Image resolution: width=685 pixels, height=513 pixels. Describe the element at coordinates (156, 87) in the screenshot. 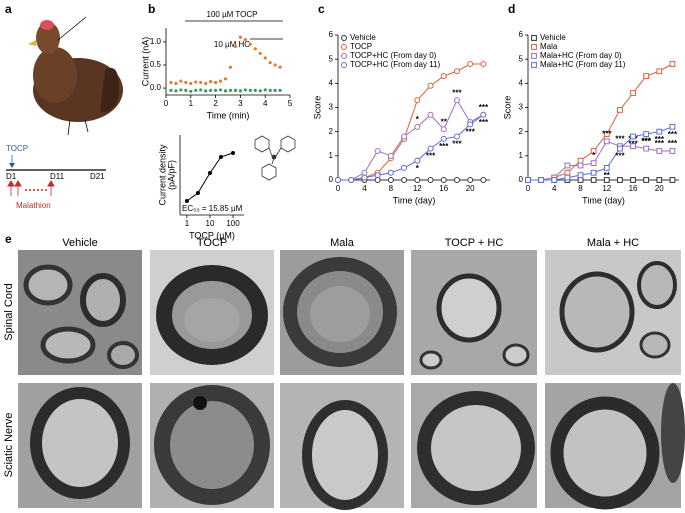

I see `y-tick-label: 0.0` at that location.